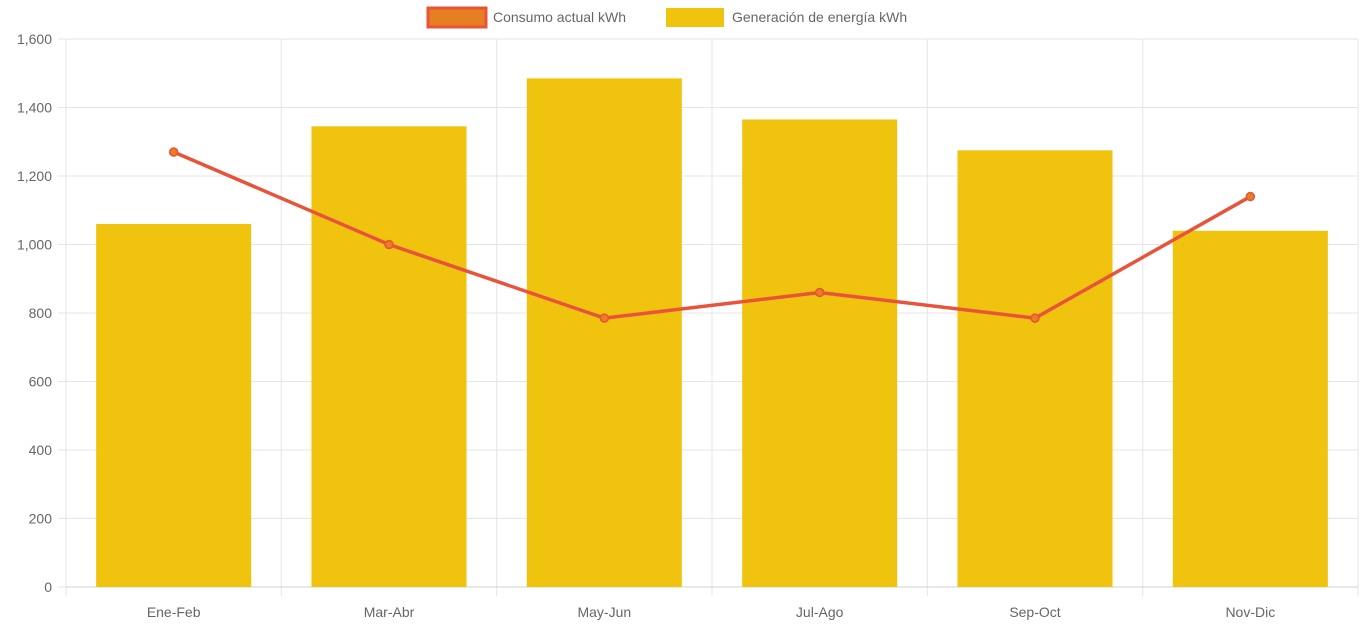  I want to click on y-tick-label: 1,200, so click(34, 176).